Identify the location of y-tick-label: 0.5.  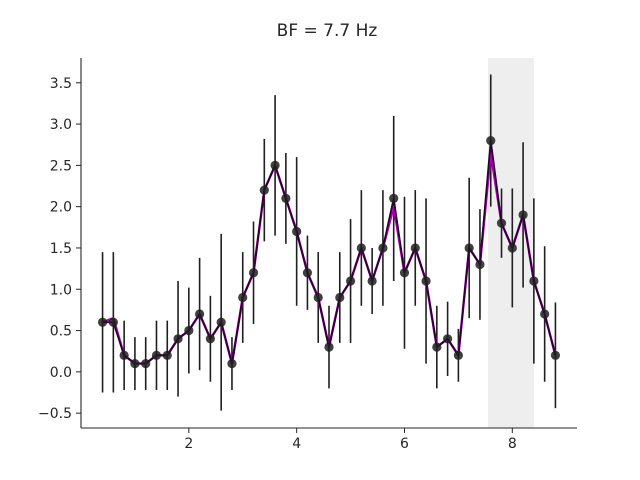
(61, 332).